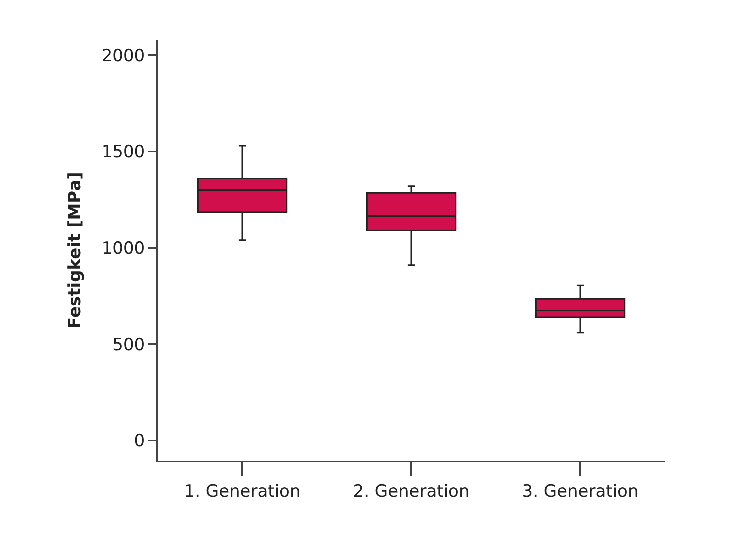 The width and height of the screenshot is (731, 540). I want to click on y-tick-label: 1000, so click(124, 249).